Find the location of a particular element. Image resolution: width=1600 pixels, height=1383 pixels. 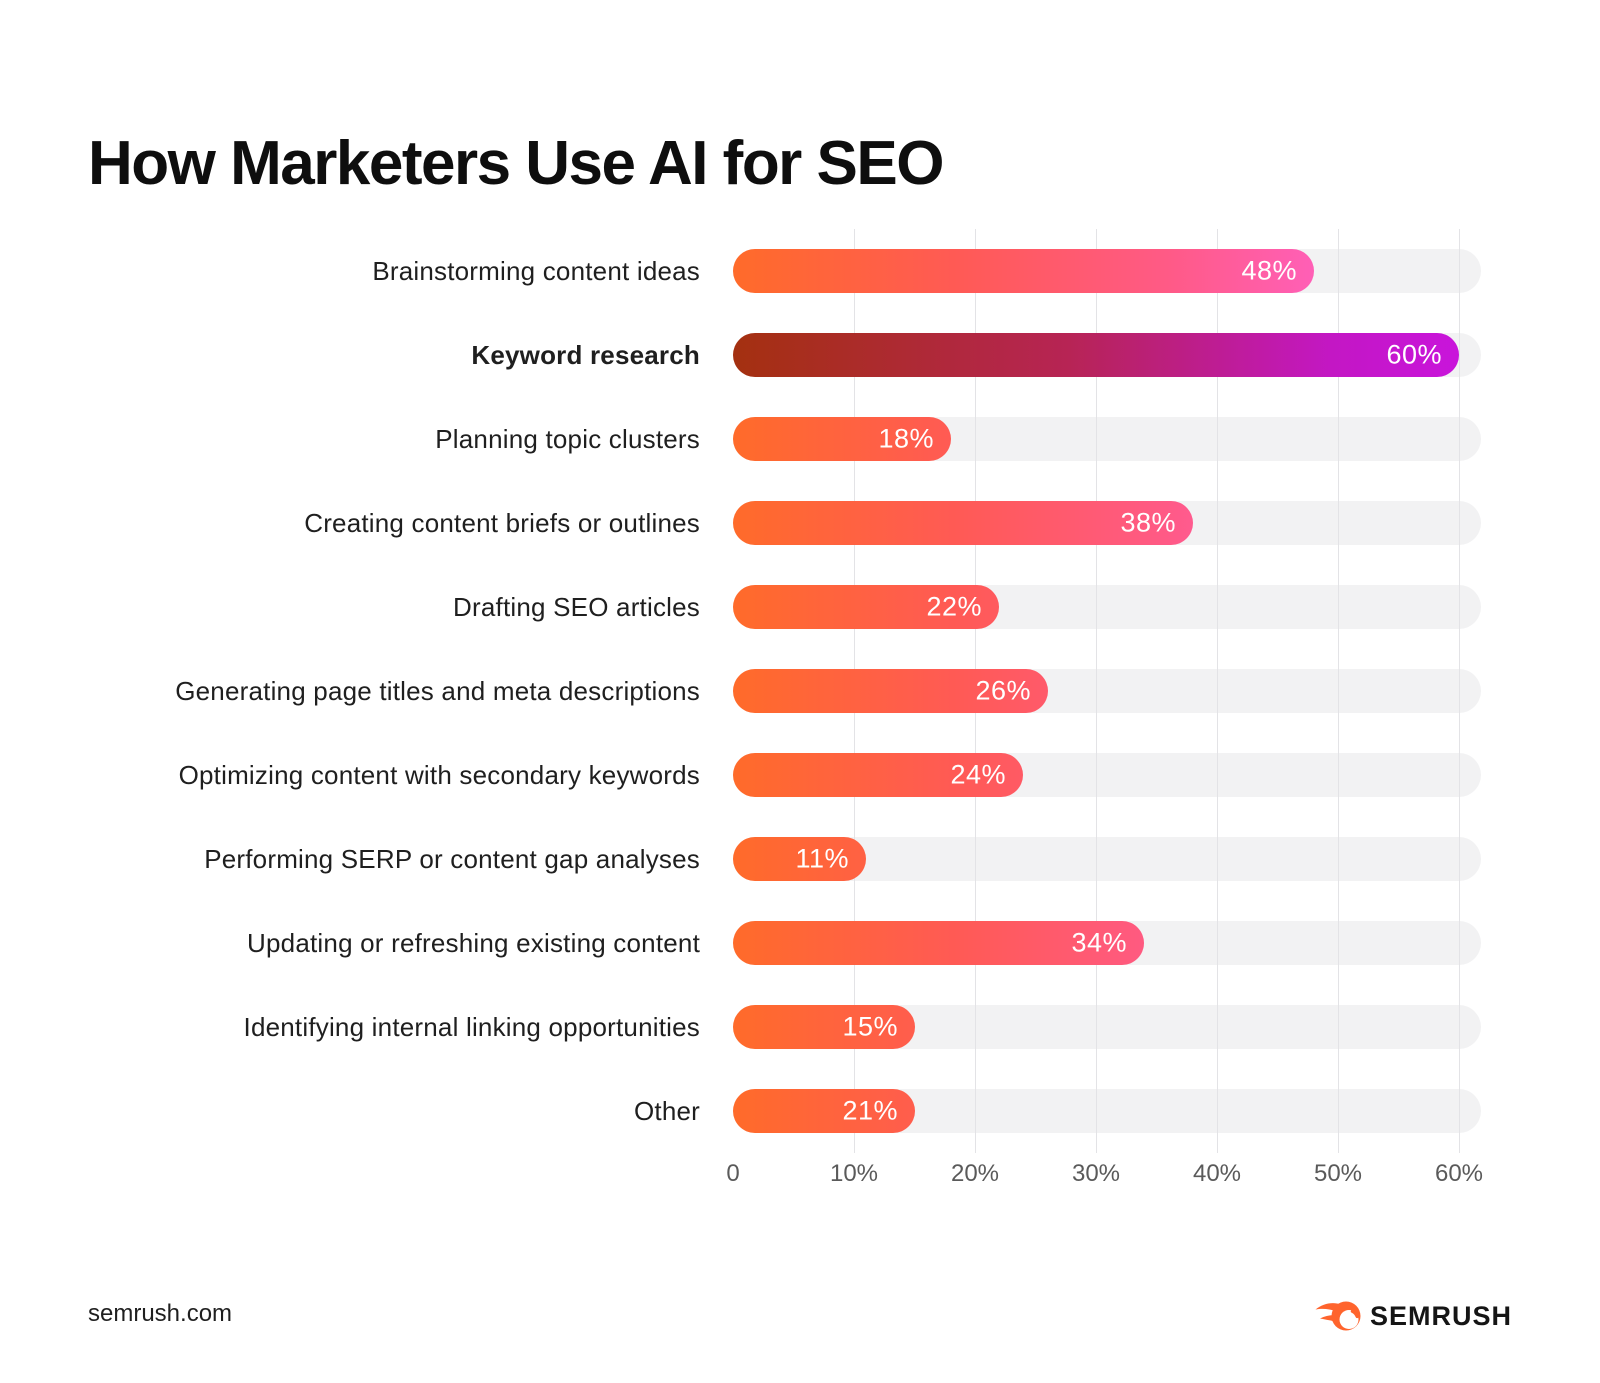

bar: 22% is located at coordinates (866, 607).